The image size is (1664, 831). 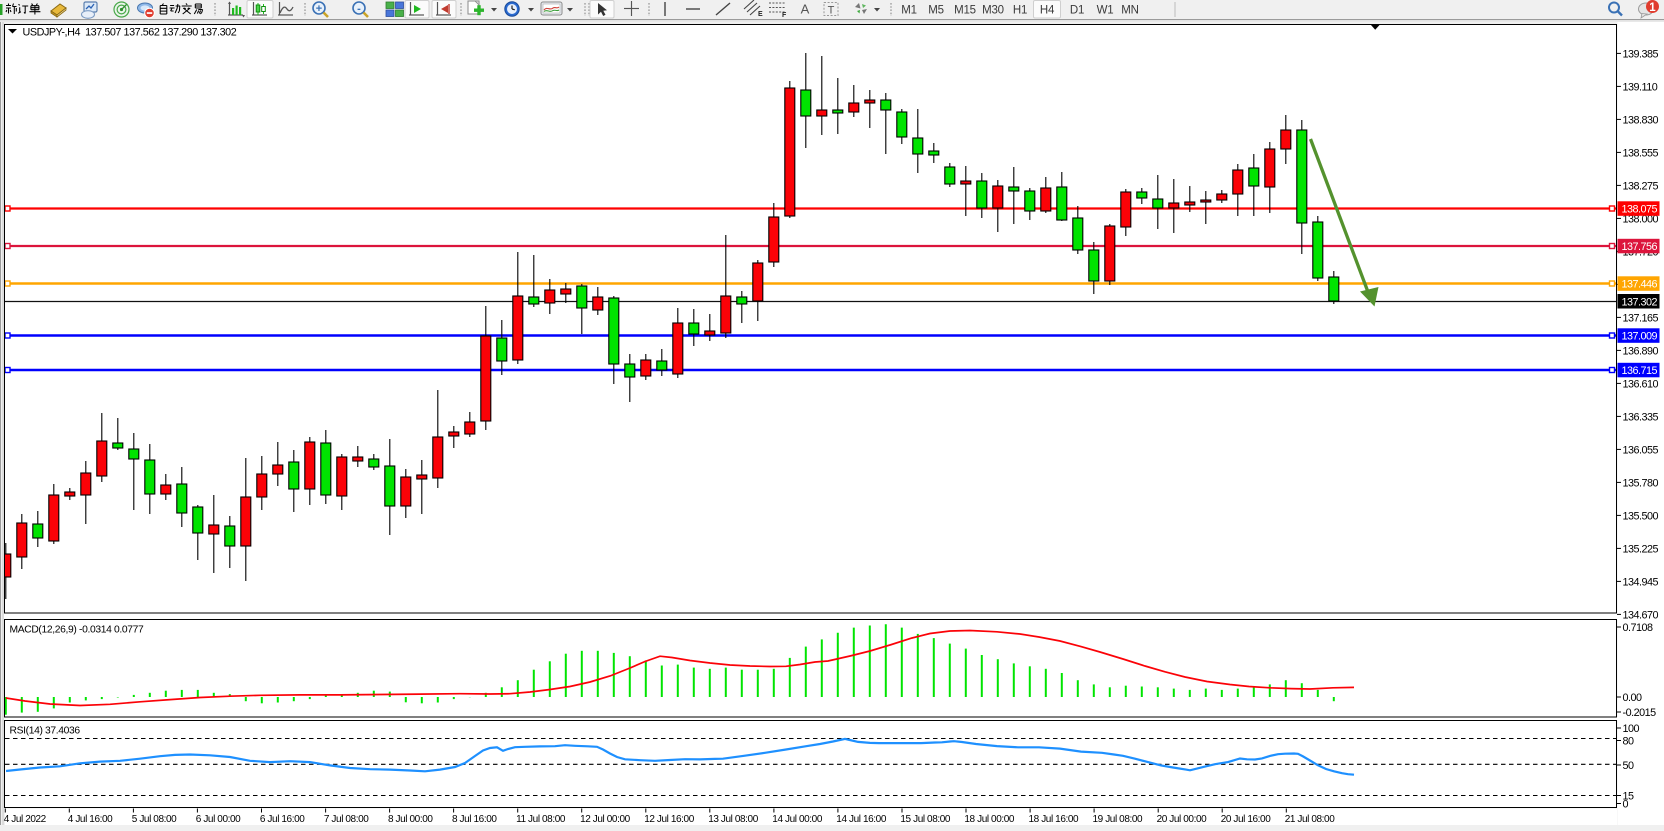 I want to click on svg-text: E, so click(x=760, y=14).